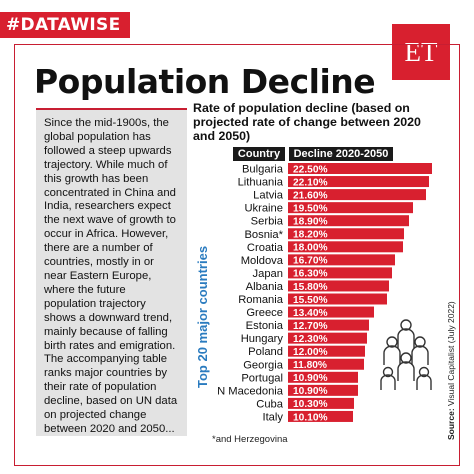 The height and width of the screenshot is (474, 474). What do you see at coordinates (406, 354) in the screenshot?
I see `people-icon` at bounding box center [406, 354].